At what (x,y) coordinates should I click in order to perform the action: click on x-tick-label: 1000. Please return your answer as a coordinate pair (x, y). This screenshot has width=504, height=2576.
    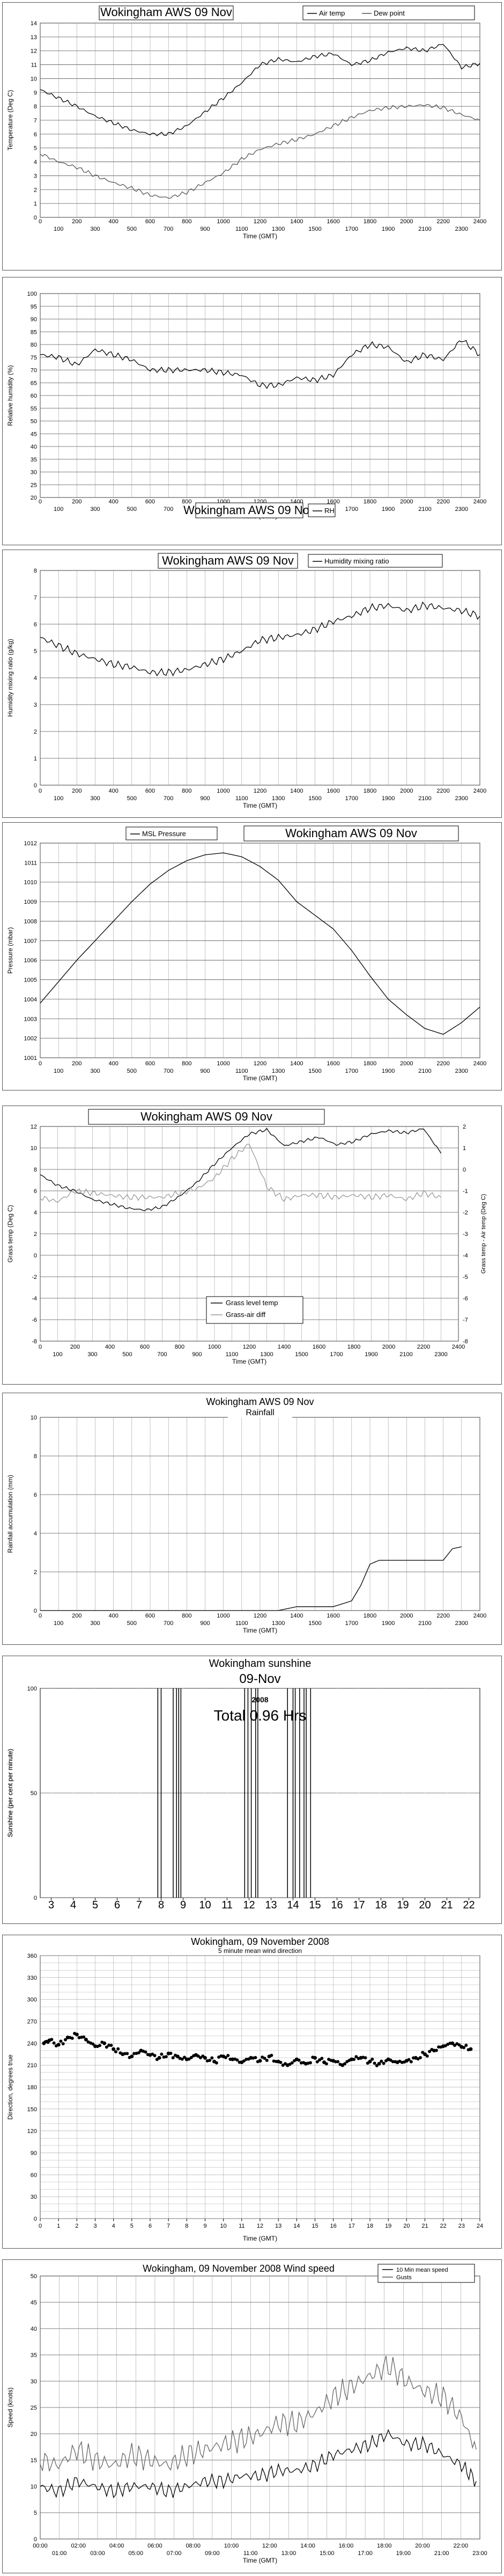
    Looking at the image, I should click on (223, 1063).